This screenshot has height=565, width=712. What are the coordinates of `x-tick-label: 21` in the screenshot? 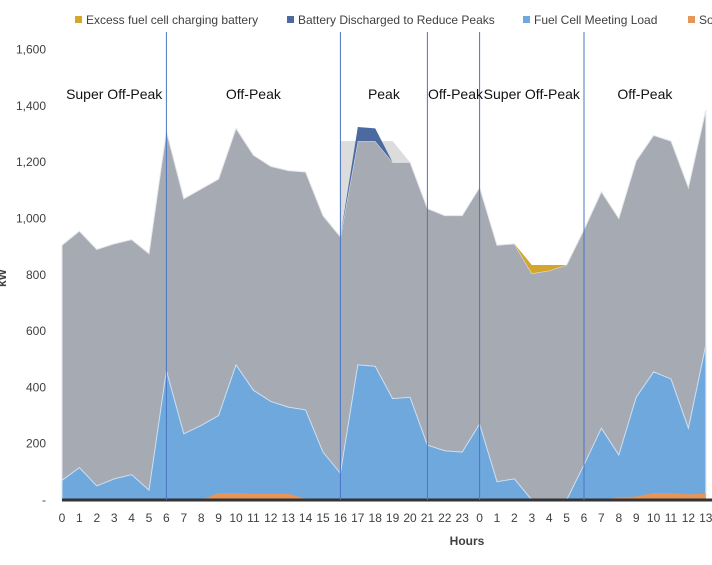 It's located at (428, 518).